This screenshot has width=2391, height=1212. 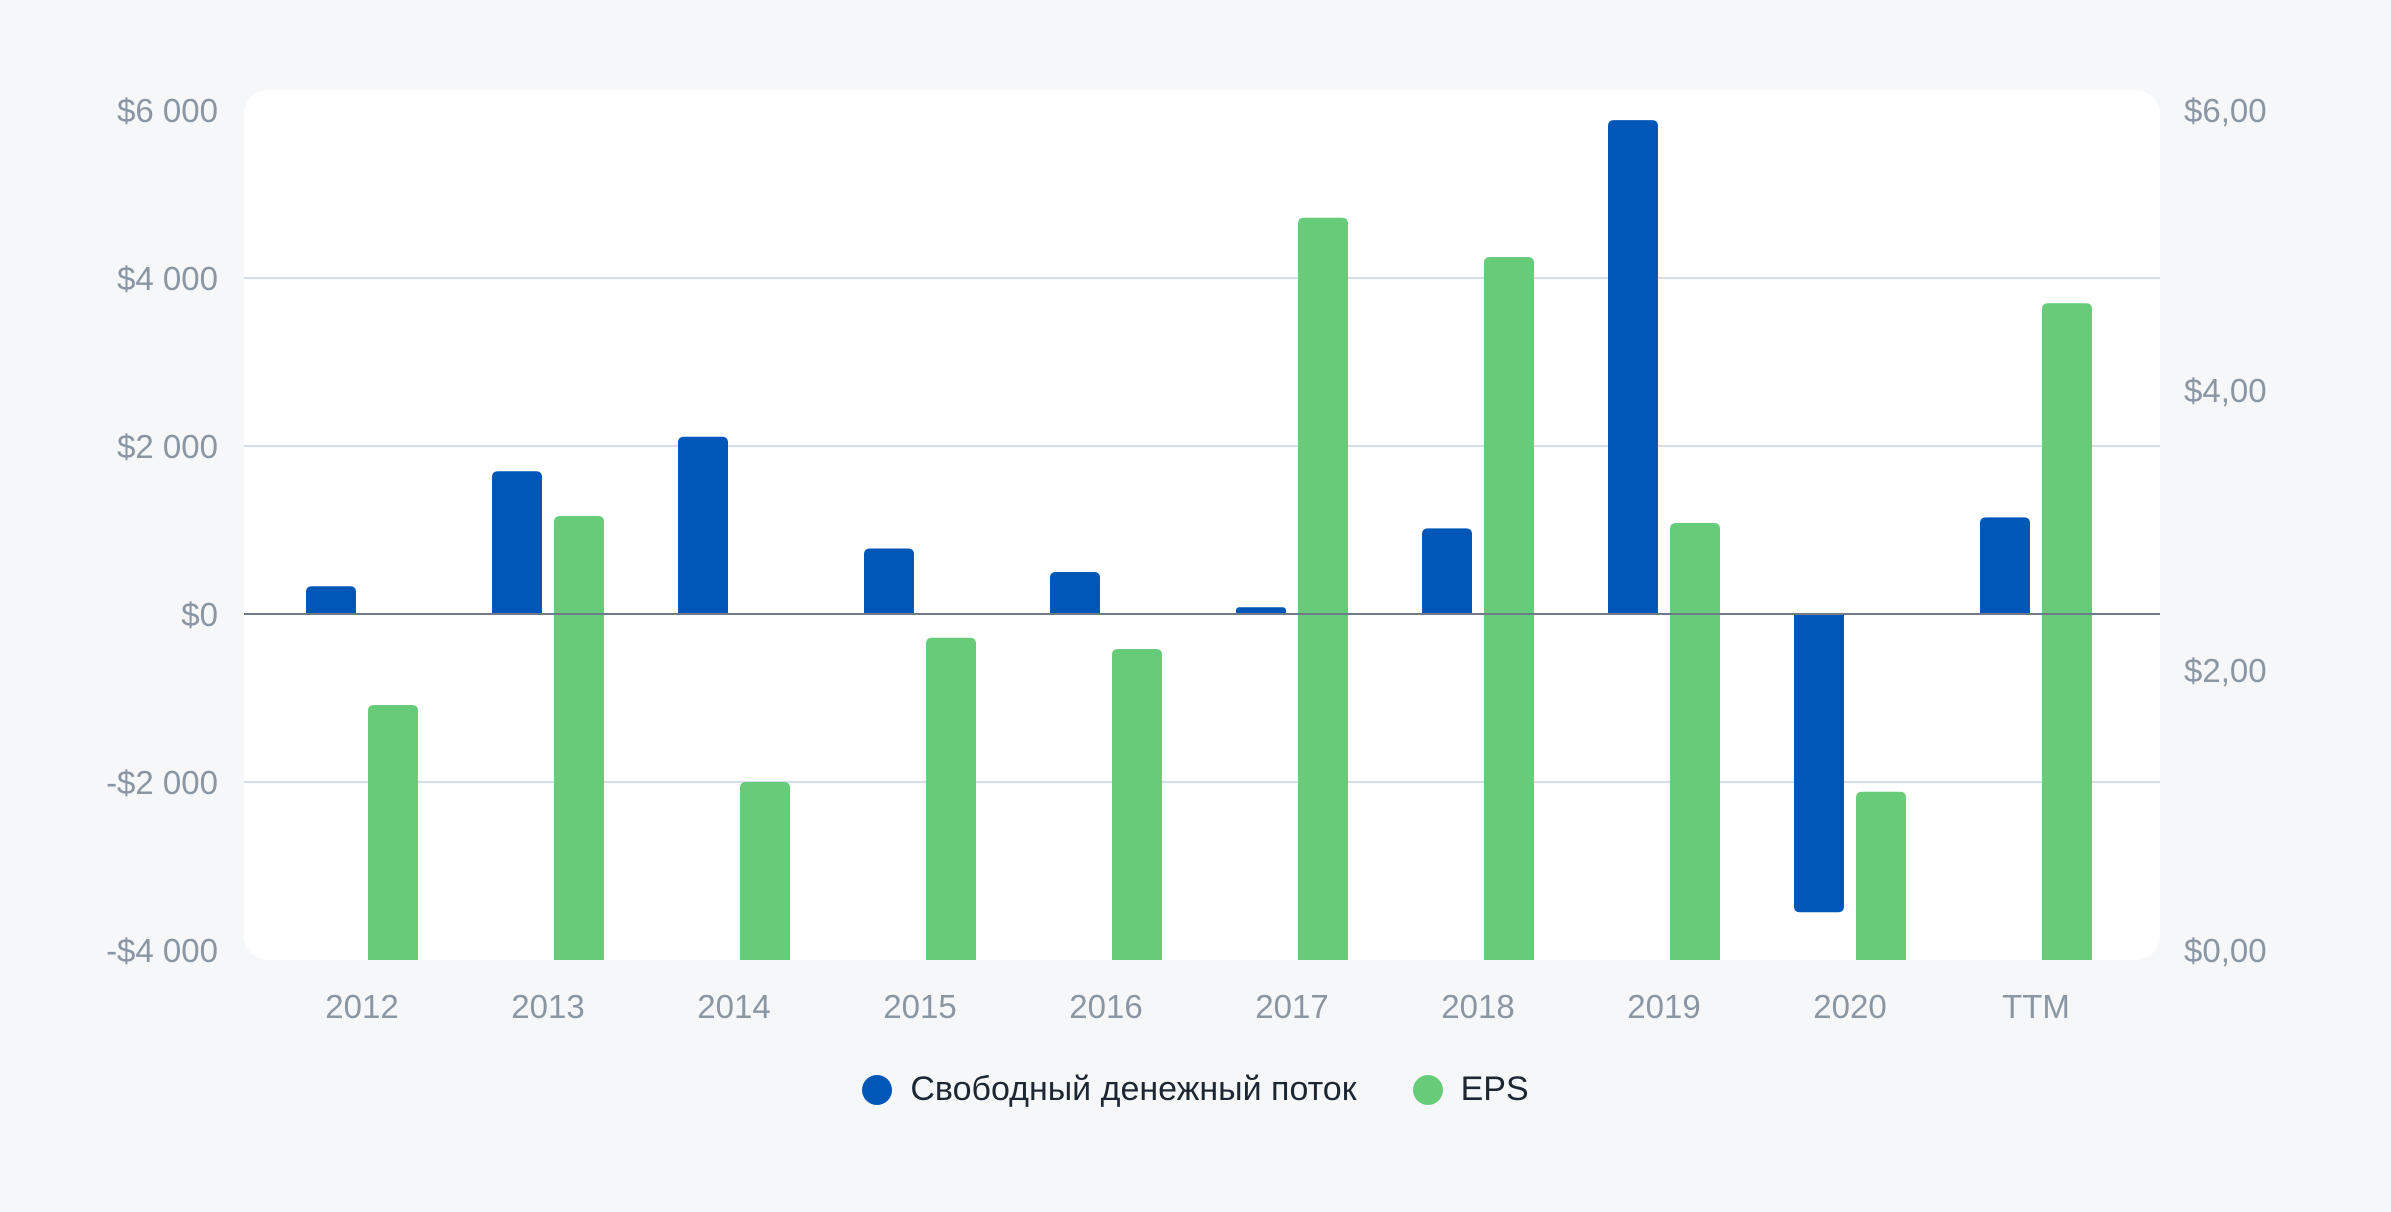 I want to click on x-tick-label: 2018, so click(x=1477, y=1006).